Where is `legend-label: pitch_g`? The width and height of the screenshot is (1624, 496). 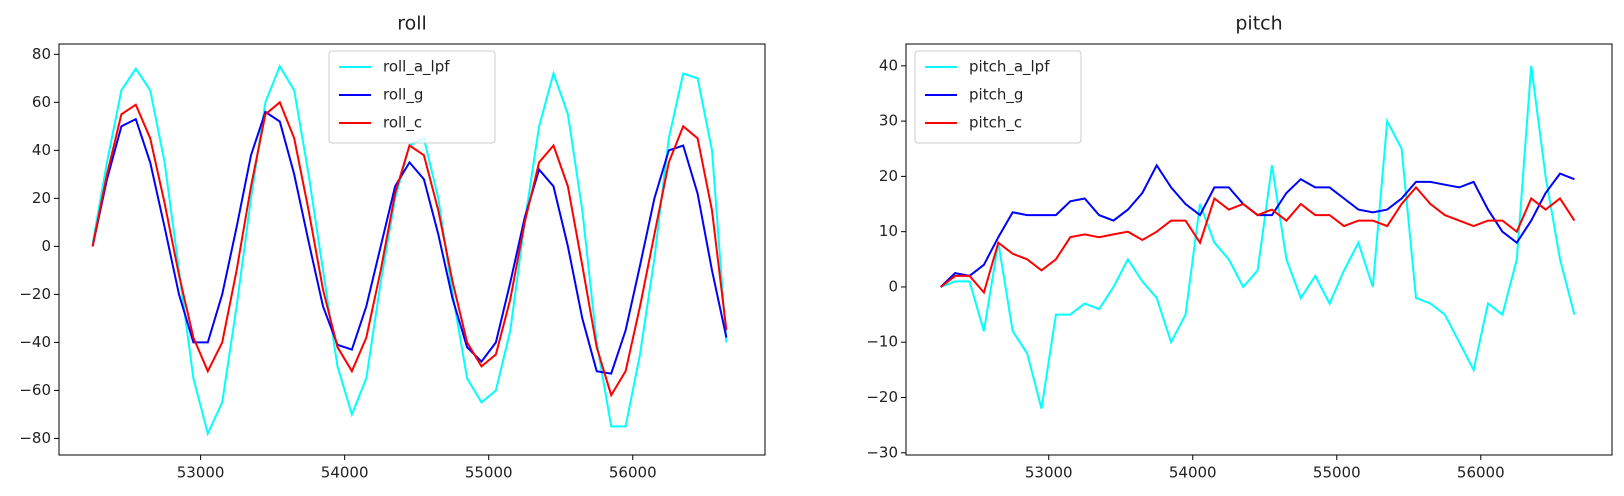 legend-label: pitch_g is located at coordinates (996, 95).